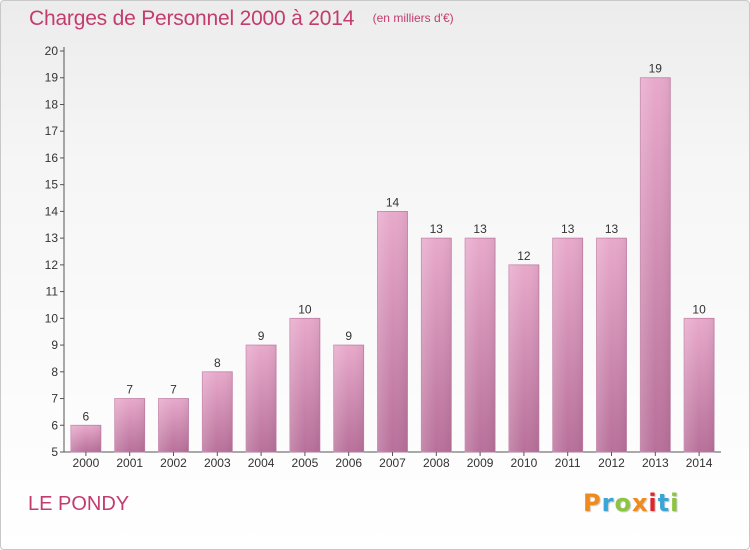 The image size is (750, 550). I want to click on y-tick-label: 7, so click(54, 399).